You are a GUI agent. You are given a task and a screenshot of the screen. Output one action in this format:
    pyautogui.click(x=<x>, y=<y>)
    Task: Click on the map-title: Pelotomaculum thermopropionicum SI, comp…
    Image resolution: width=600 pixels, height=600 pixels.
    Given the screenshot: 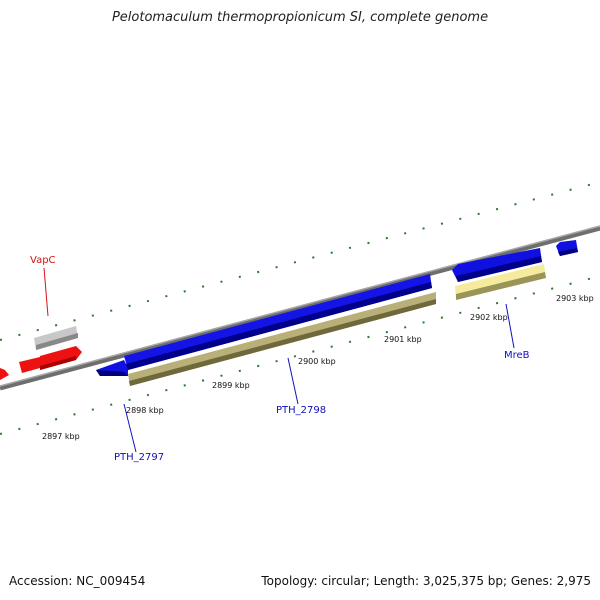 What is the action you would take?
    pyautogui.click(x=300, y=17)
    